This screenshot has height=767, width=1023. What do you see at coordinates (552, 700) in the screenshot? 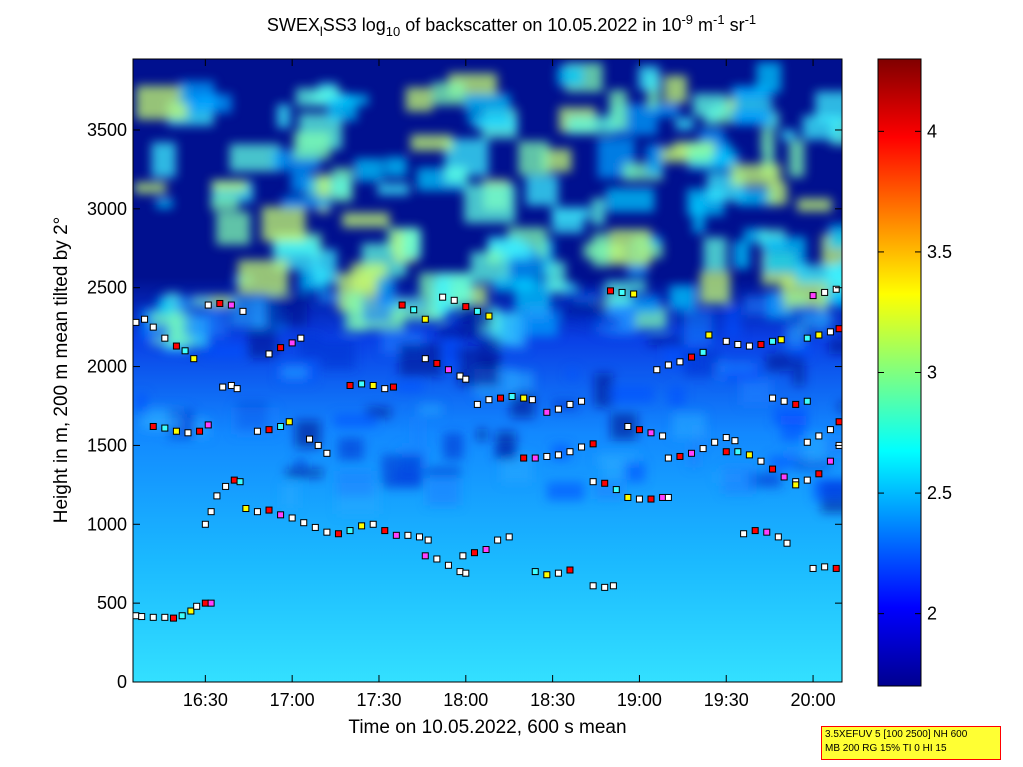
I see `x-tick-label: 18:30` at bounding box center [552, 700].